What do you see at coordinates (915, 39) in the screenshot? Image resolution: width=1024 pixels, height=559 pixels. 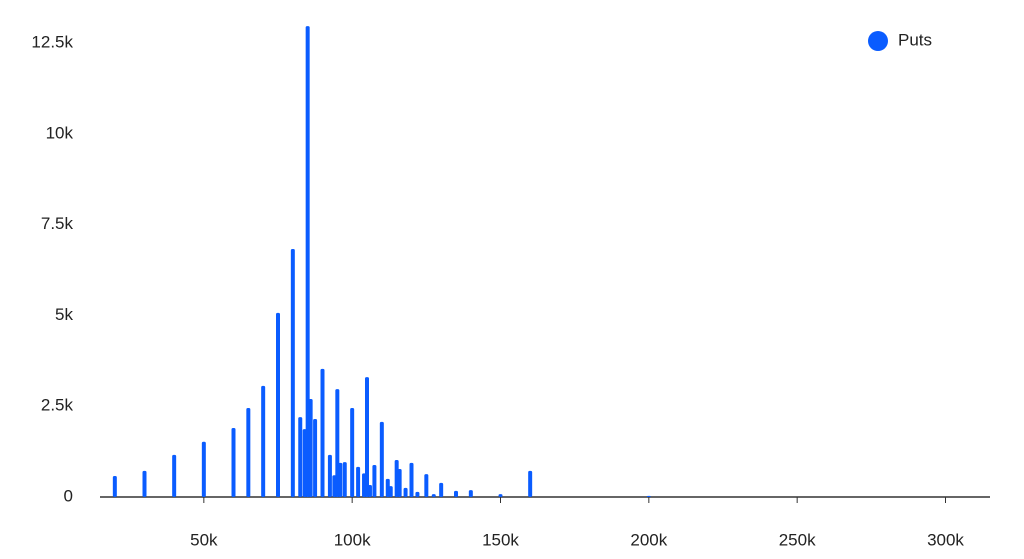 I see `legend-label: Puts` at bounding box center [915, 39].